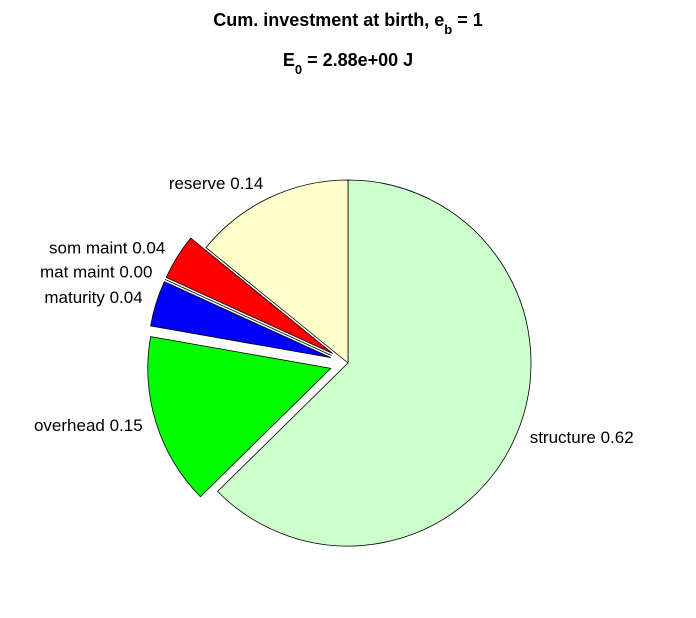 The image size is (696, 618). Describe the element at coordinates (328, 20) in the screenshot. I see `title-part: Cum. investment at birth, e` at that location.